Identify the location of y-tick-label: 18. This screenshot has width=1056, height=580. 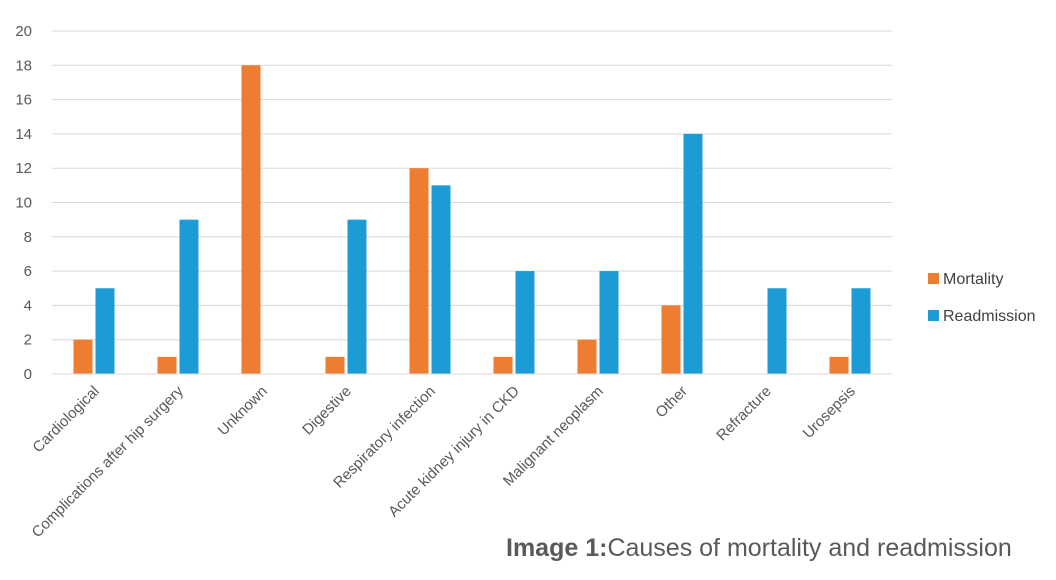
(23, 65).